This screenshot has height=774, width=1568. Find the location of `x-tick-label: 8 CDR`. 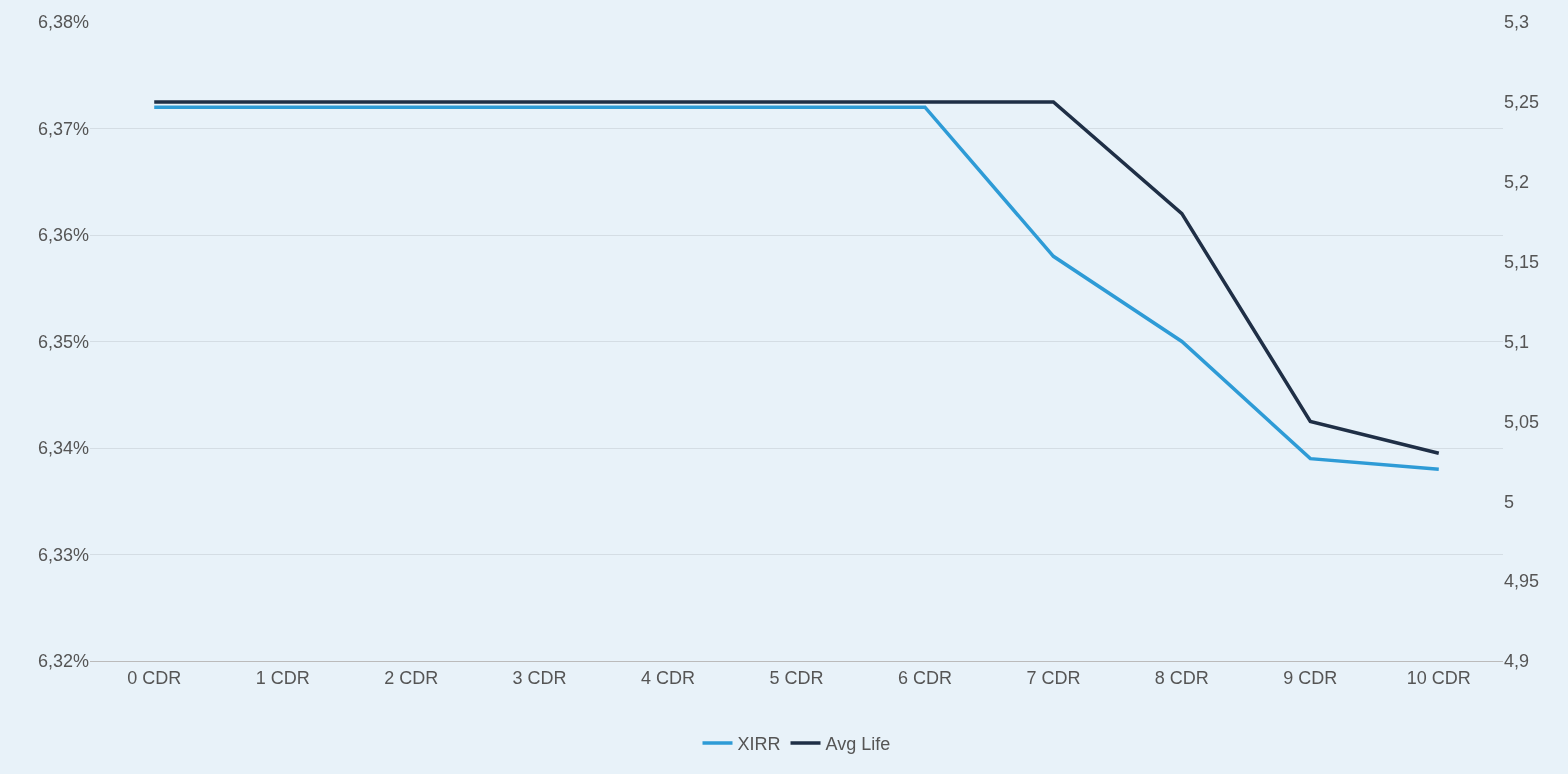

x-tick-label: 8 CDR is located at coordinates (1181, 677).